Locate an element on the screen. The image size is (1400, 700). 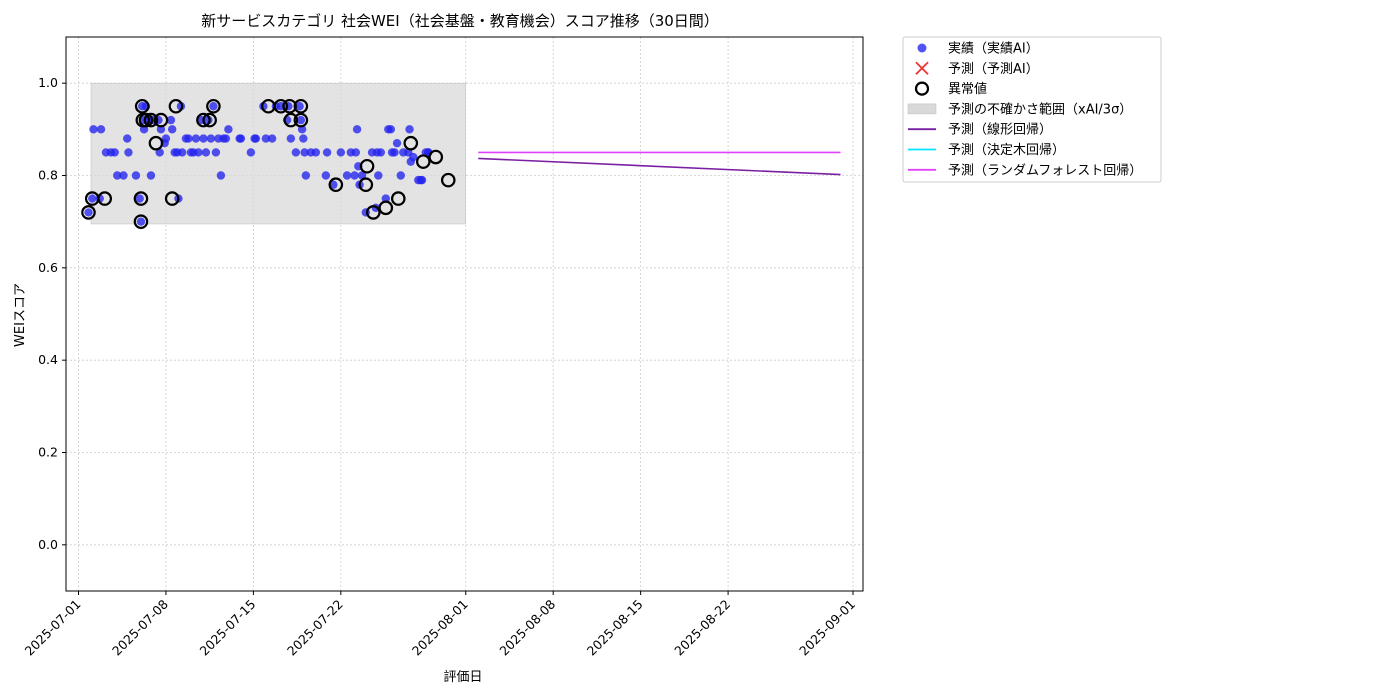
y-tick-label: 0.4 is located at coordinates (48, 359).